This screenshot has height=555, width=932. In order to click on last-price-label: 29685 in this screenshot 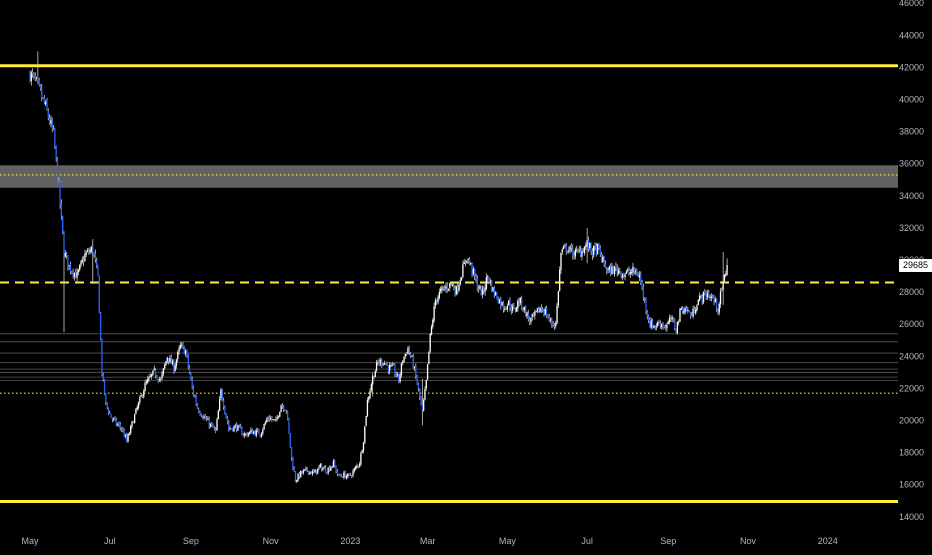, I will do `click(915, 265)`.